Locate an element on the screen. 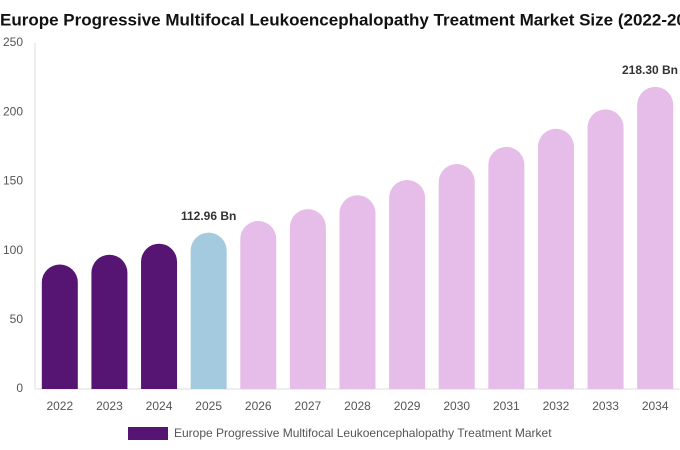  y-tick-label: 250 is located at coordinates (13, 42).